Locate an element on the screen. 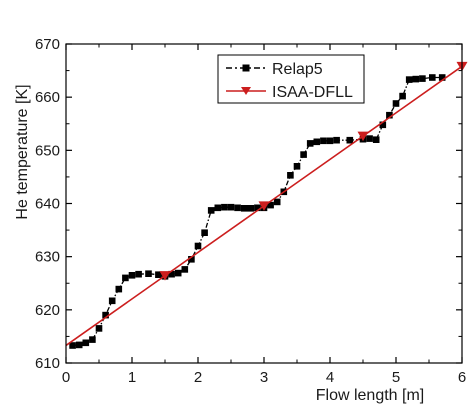 The height and width of the screenshot is (416, 474). x-tick-label: 3 is located at coordinates (264, 377).